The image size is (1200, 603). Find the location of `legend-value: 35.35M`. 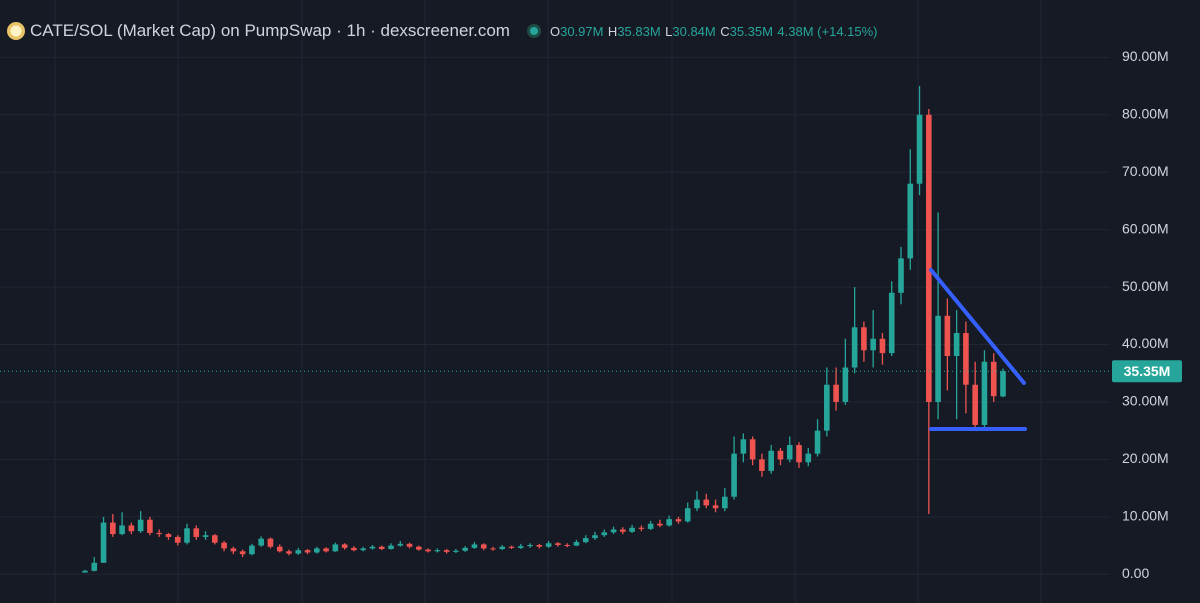

legend-value: 35.35M is located at coordinates (751, 31).